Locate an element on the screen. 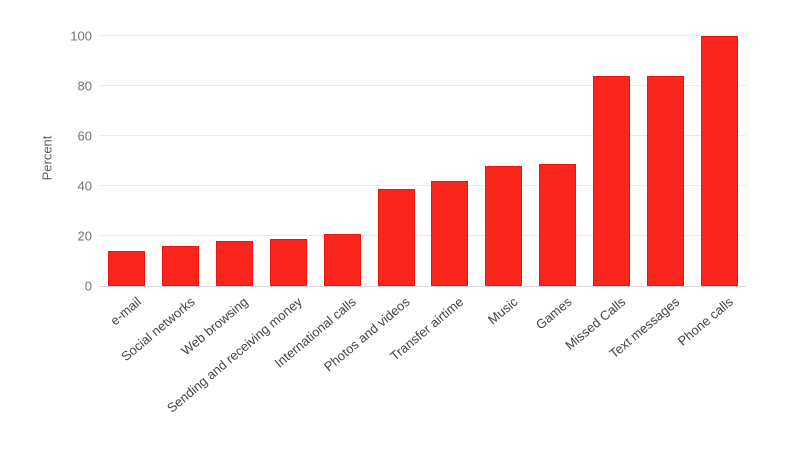 The width and height of the screenshot is (800, 465). y-tick-label-60: 60 is located at coordinates (84, 136).